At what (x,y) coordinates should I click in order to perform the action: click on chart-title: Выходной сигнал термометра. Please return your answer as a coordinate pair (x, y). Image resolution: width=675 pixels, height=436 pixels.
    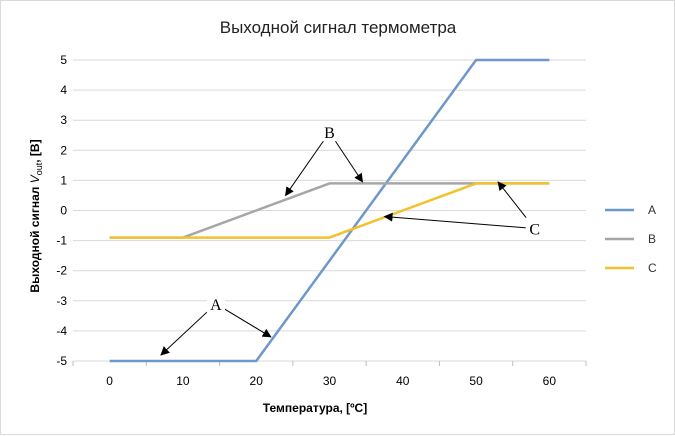
    Looking at the image, I should click on (338, 27).